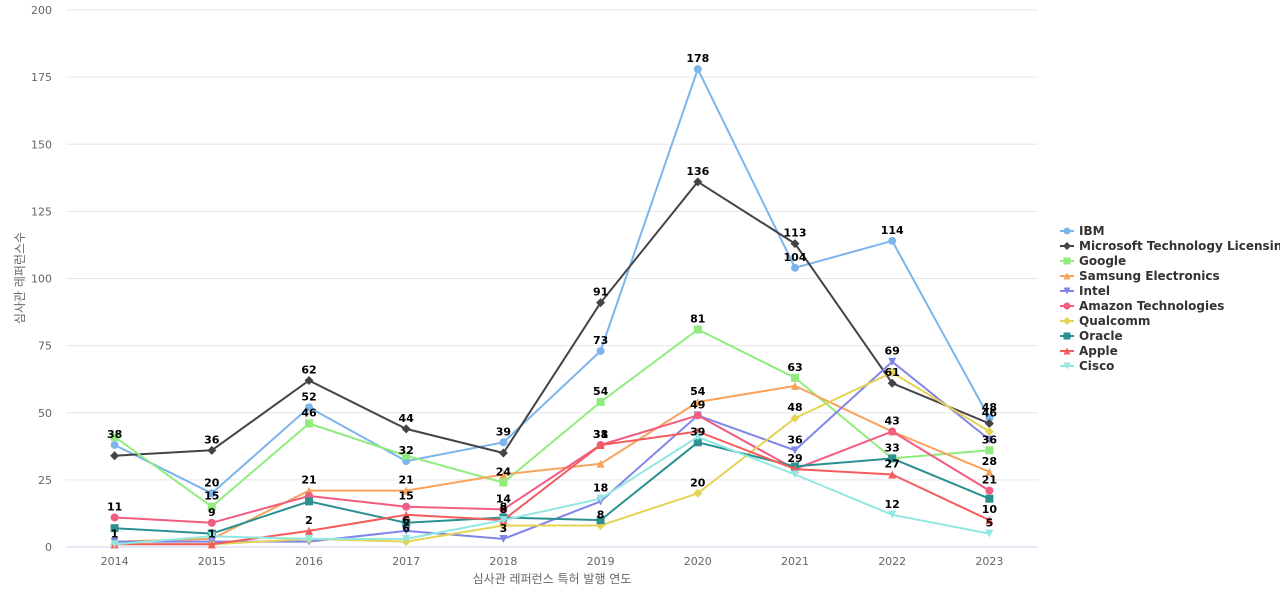 This screenshot has width=1280, height=600. I want to click on legend-item: IBM, so click(1082, 231).